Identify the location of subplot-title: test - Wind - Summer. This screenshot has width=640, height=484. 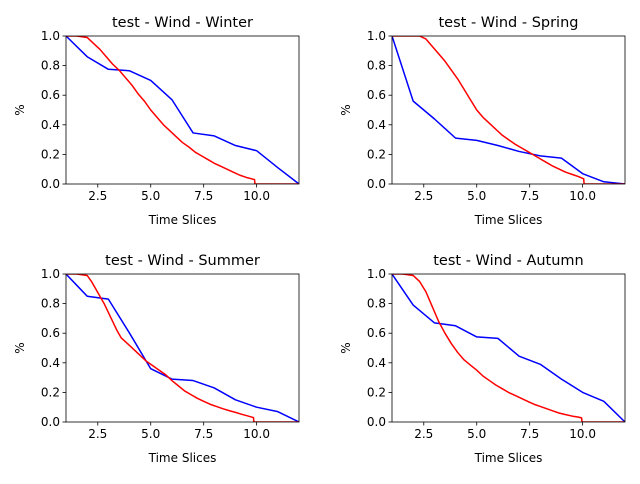
(182, 261).